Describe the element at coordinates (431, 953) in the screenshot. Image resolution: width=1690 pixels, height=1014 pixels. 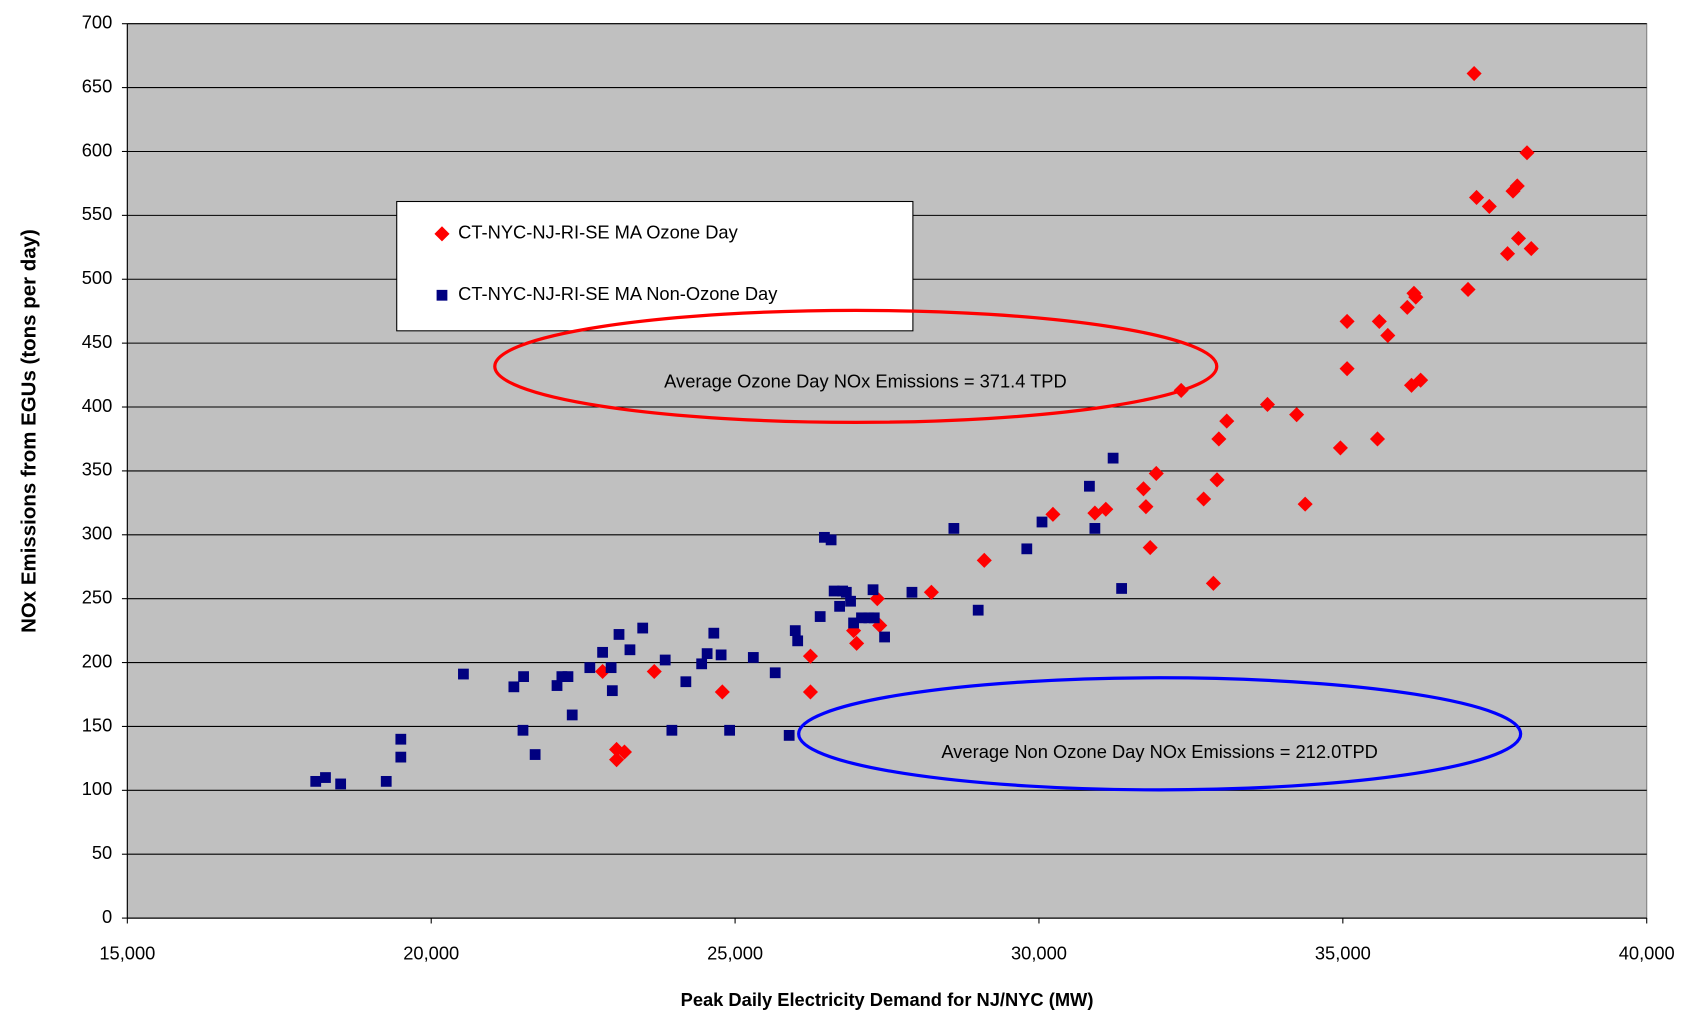
I see `x-tick-label: 20,000` at that location.